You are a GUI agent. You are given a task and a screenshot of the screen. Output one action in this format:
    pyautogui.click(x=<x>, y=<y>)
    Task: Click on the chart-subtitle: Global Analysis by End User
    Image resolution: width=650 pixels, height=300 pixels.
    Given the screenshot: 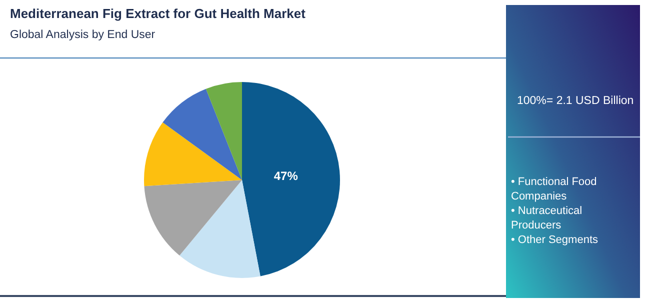 What is the action you would take?
    pyautogui.click(x=83, y=35)
    